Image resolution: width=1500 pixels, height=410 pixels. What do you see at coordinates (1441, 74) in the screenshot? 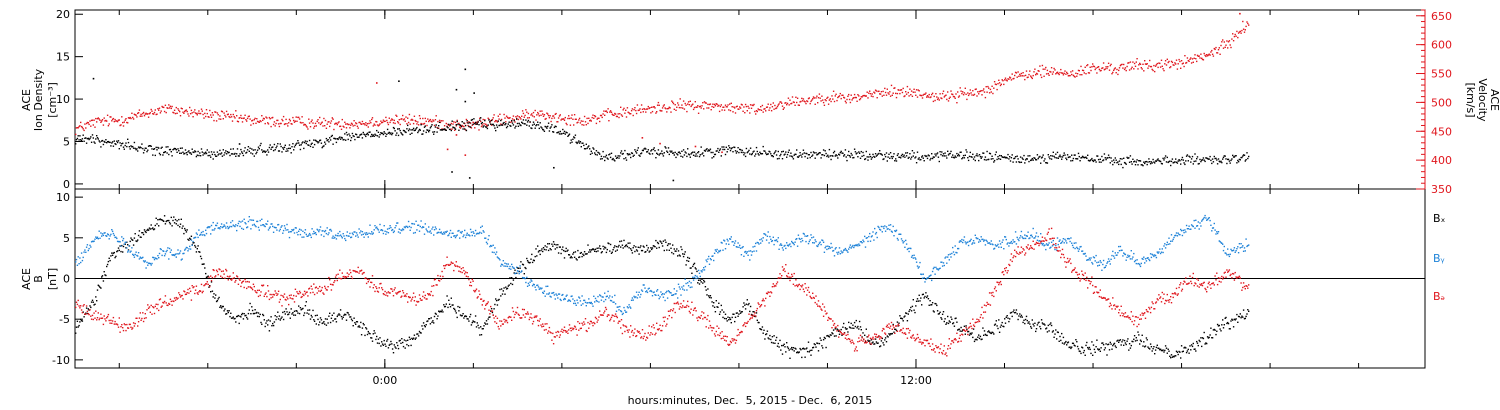
I see `velocity-y-tick-label: 550` at bounding box center [1441, 74].